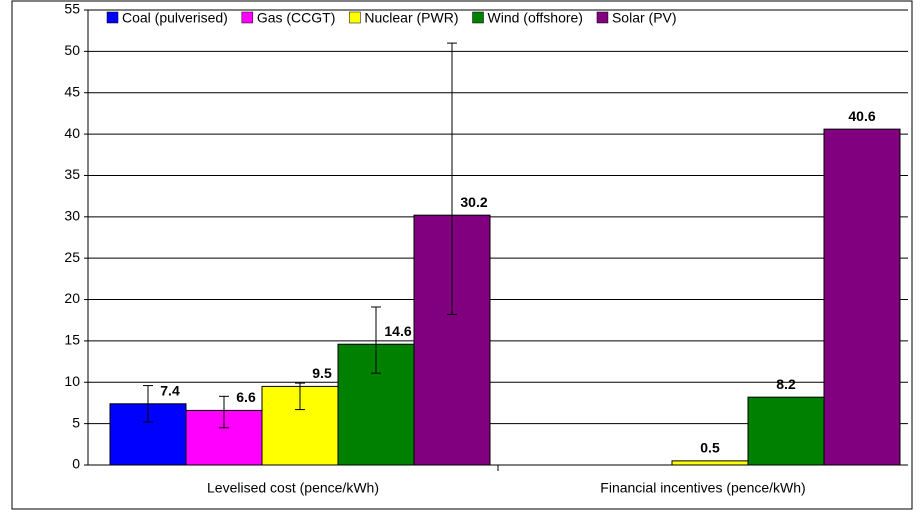 This screenshot has width=922, height=524. What do you see at coordinates (72, 174) in the screenshot?
I see `y-tick-label: 35` at bounding box center [72, 174].